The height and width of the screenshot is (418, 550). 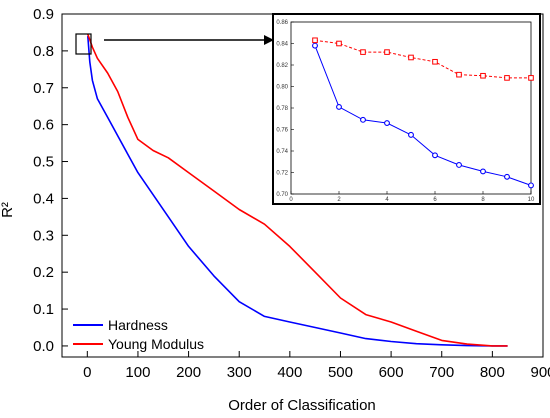 I want to click on inset-x-tick-label: 8, so click(x=483, y=200).